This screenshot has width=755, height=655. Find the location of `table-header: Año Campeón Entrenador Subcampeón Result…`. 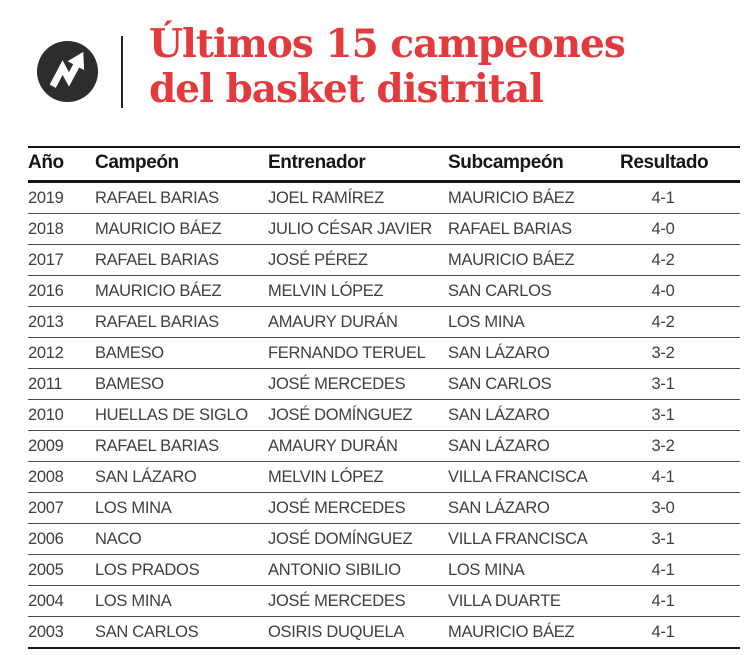

table-header: Año Campeón Entrenador Subcampeón Result… is located at coordinates (384, 165).